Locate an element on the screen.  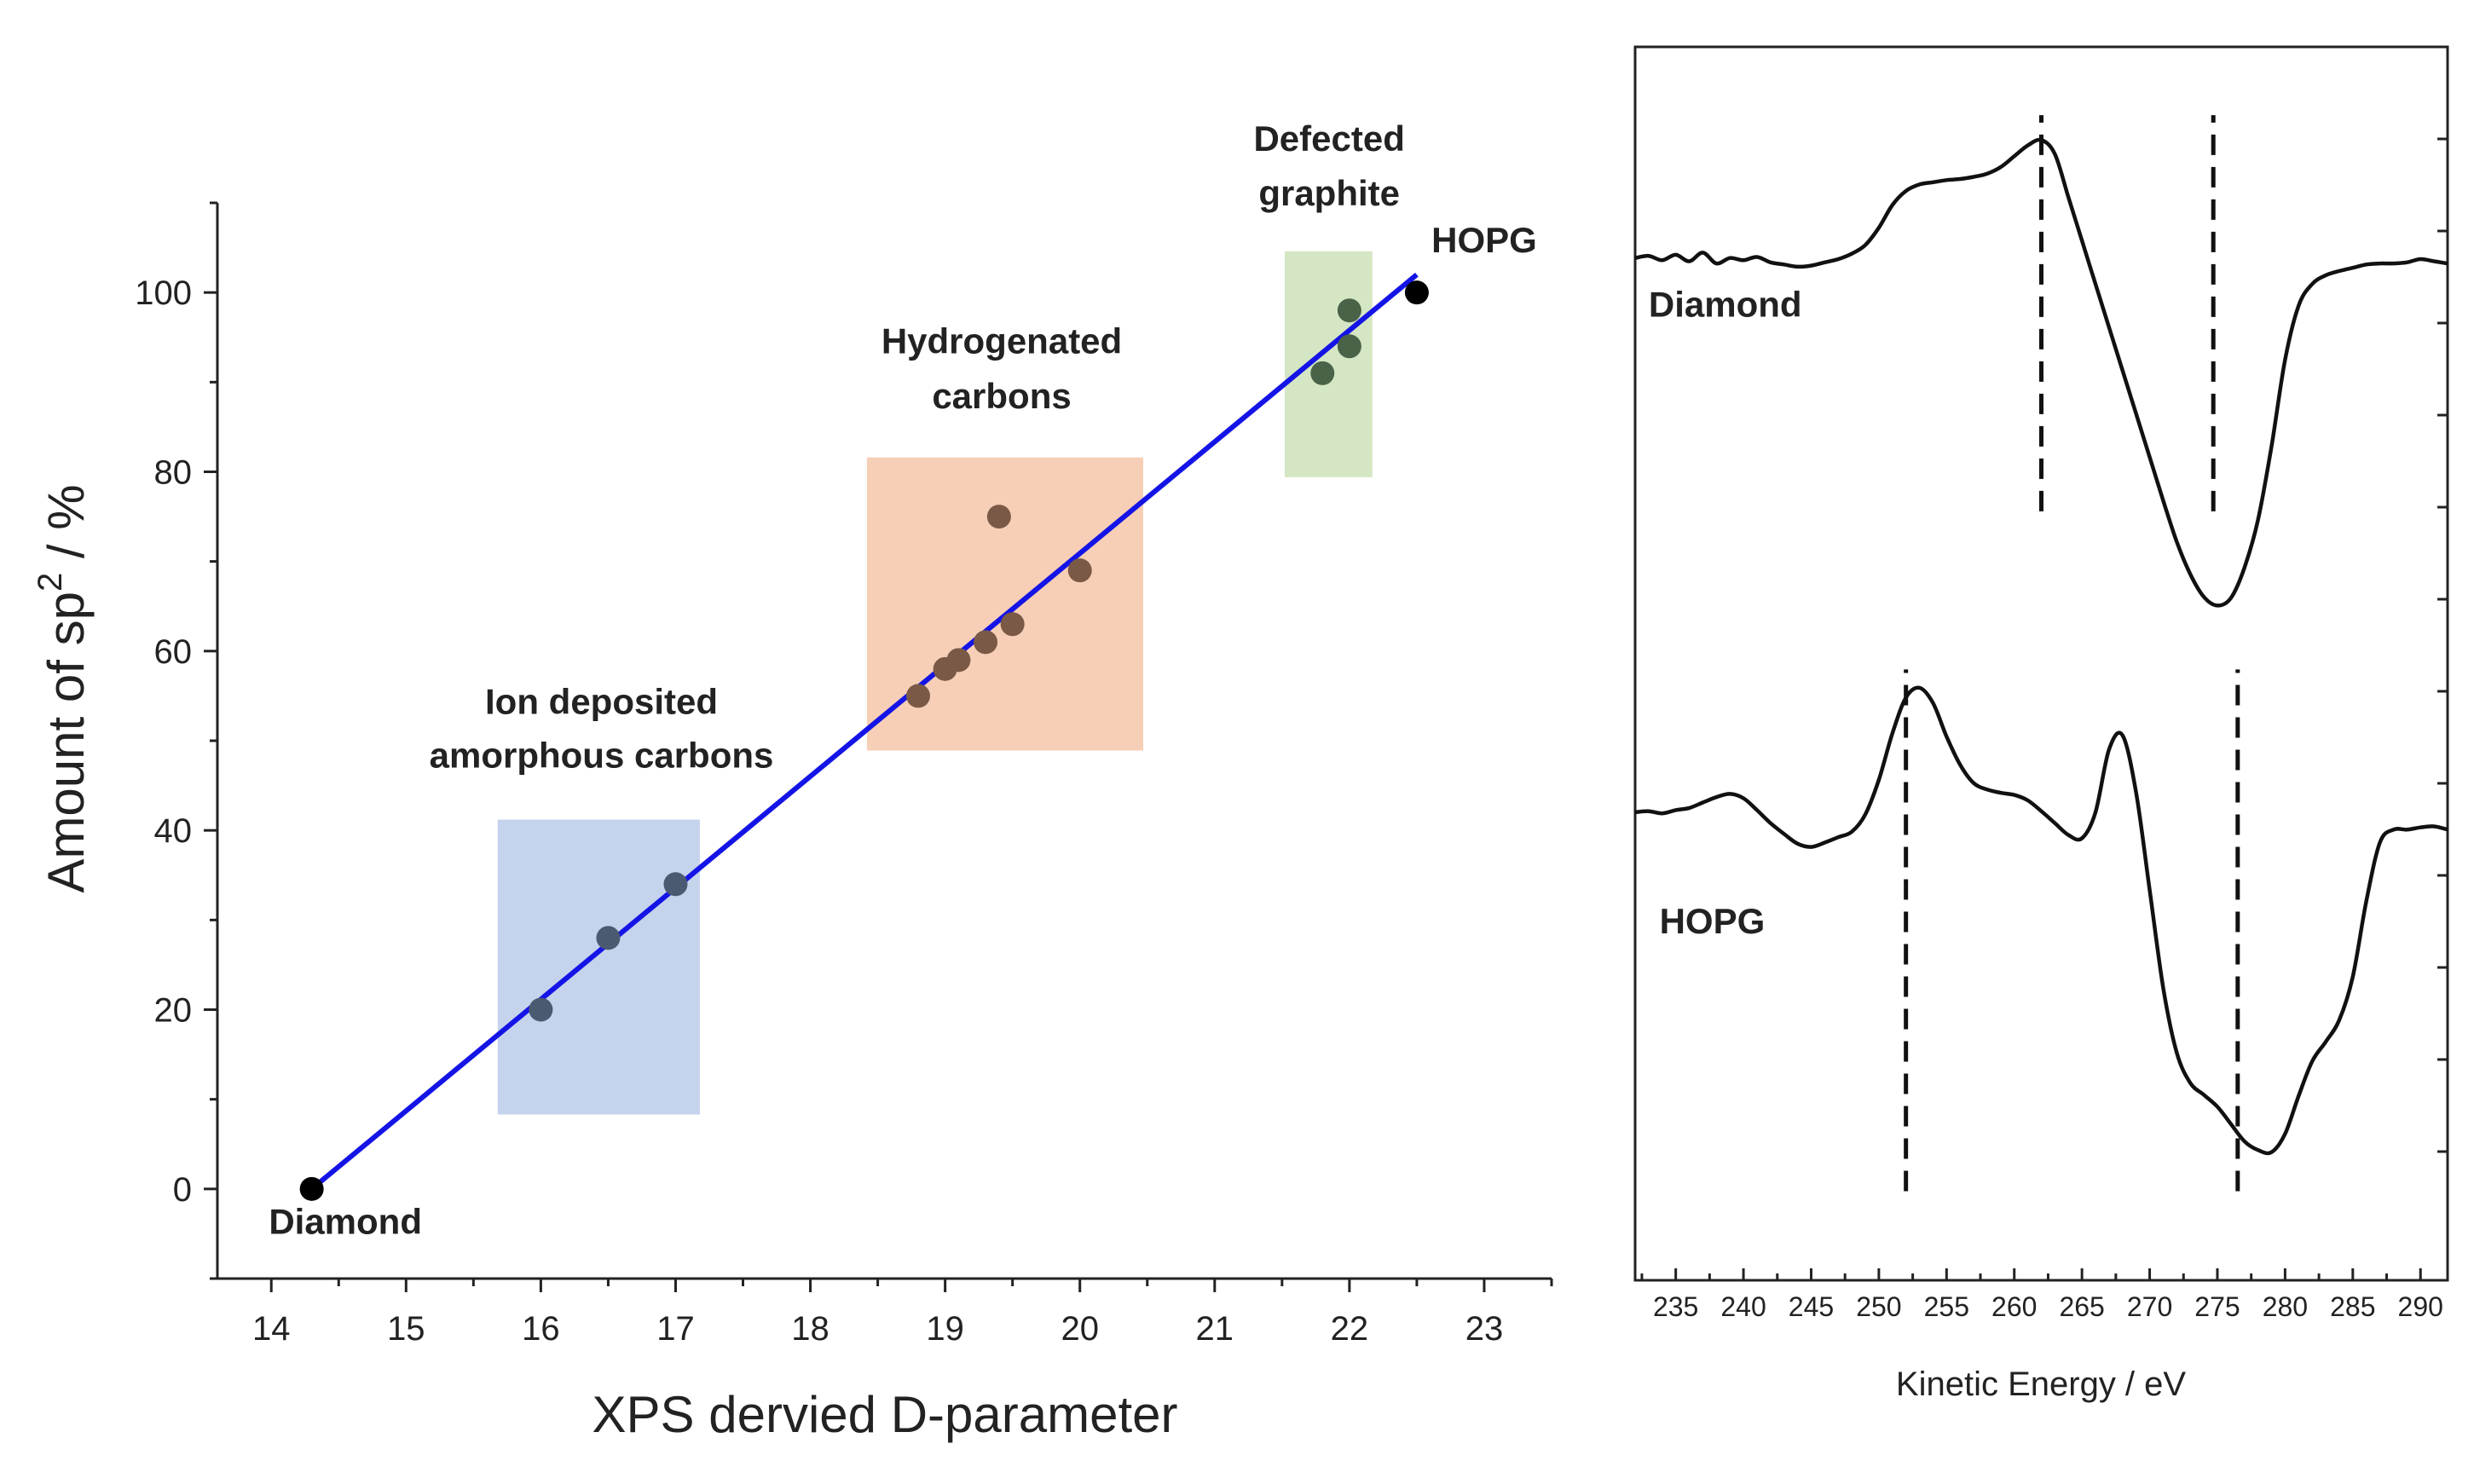
region-label-hydrogenated-1: carbons is located at coordinates (1002, 396).